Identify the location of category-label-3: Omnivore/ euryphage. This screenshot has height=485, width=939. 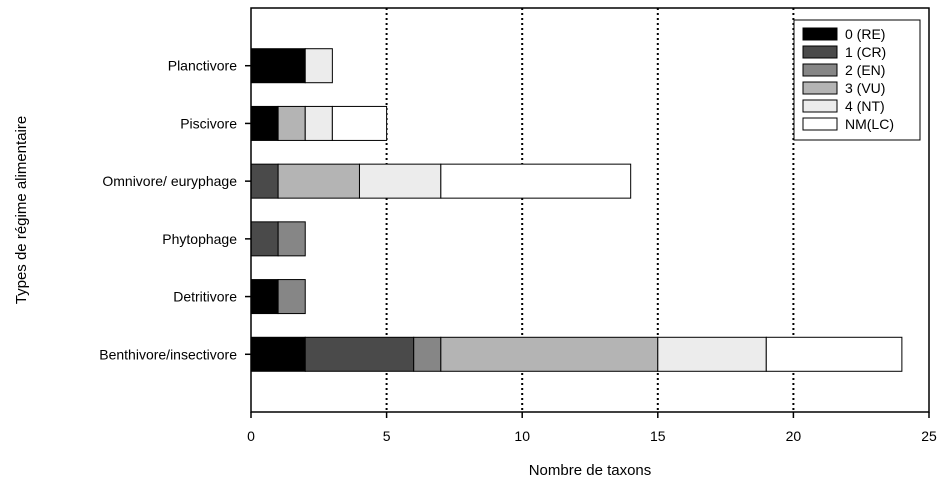
(169, 181).